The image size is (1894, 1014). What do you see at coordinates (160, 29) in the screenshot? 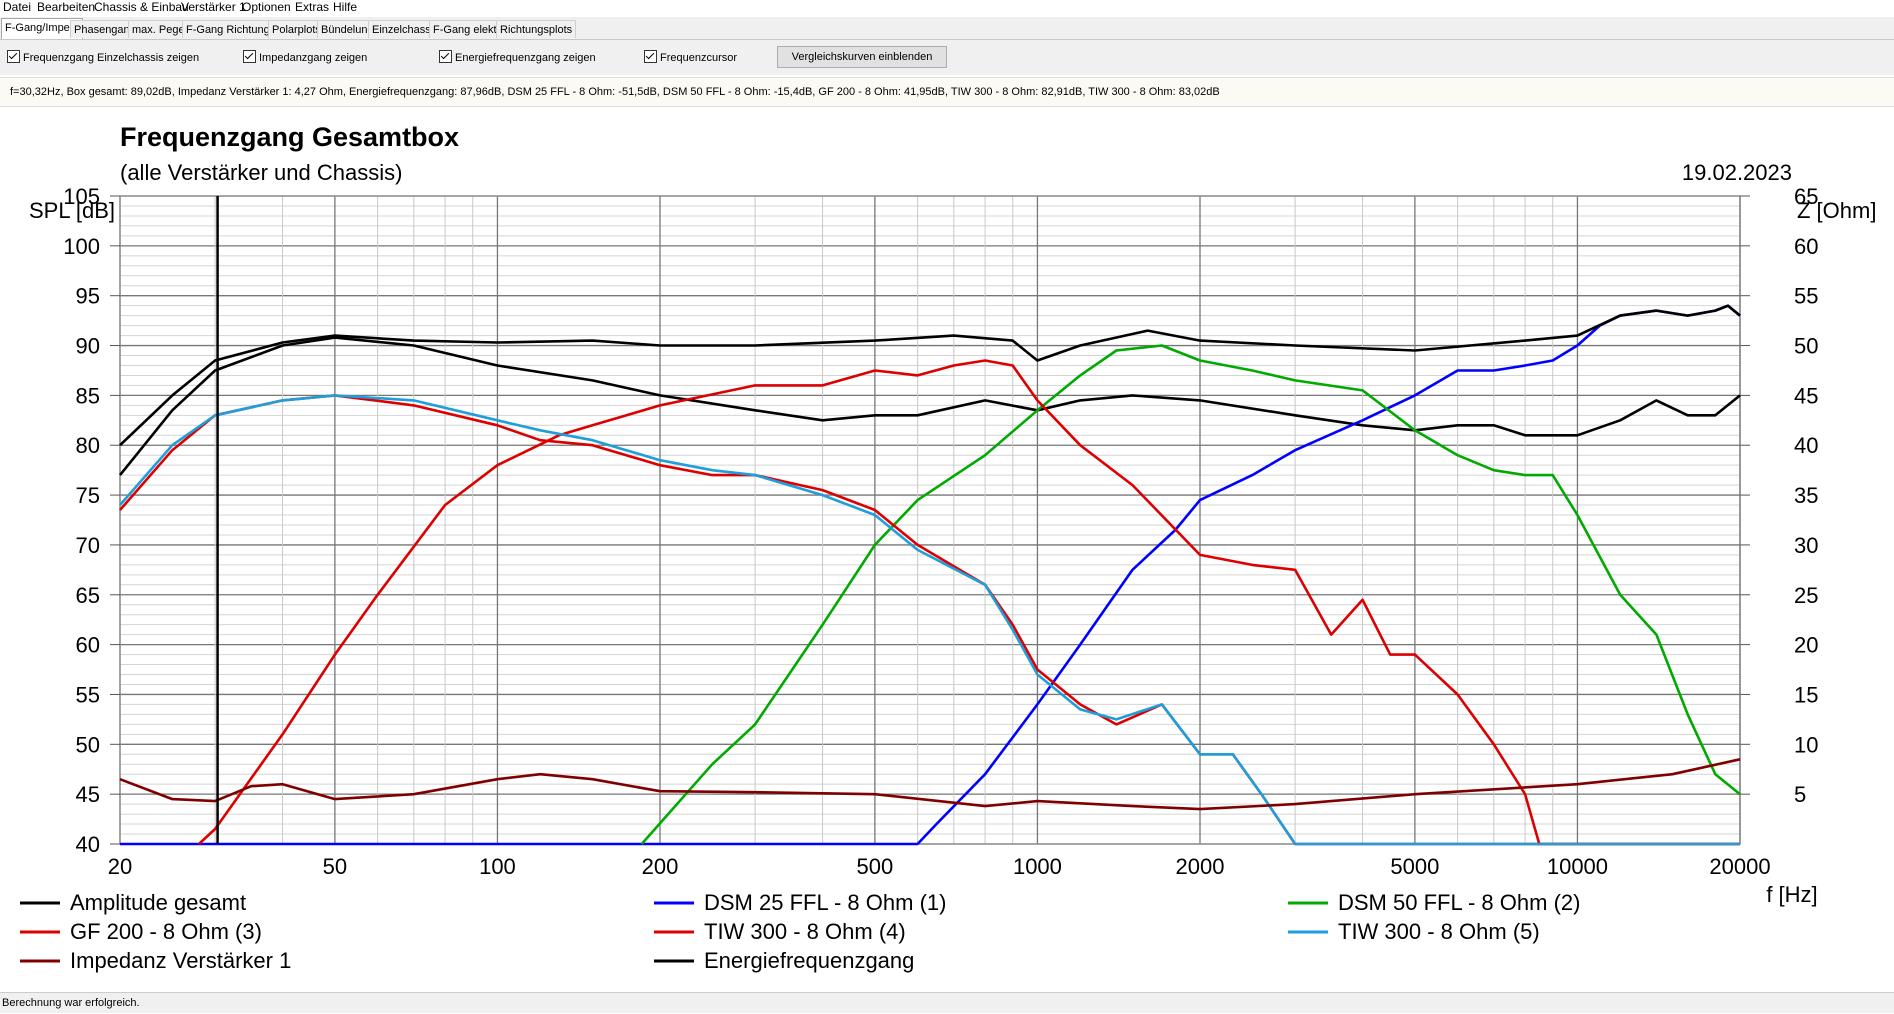
I see `tab-max-pegel: max. Pegel` at bounding box center [160, 29].